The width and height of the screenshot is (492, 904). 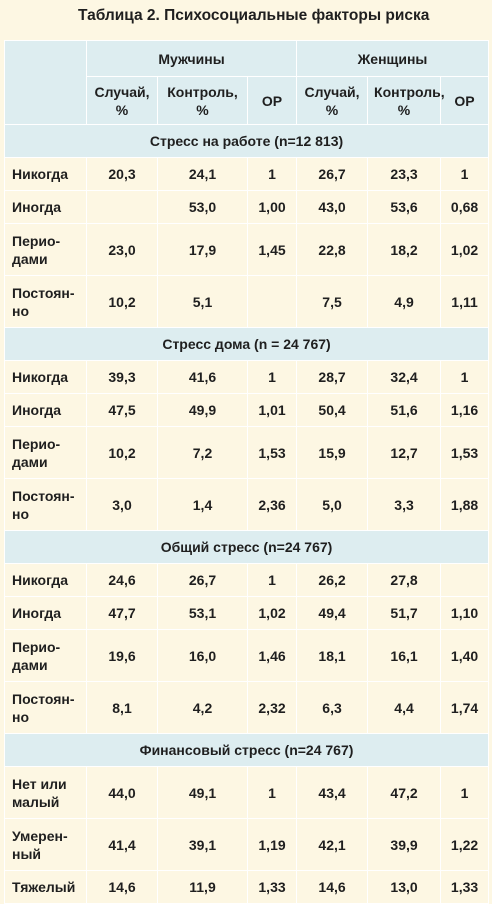 I want to click on section-title: Финансовый стресс (n=24 767), so click(x=246, y=750).